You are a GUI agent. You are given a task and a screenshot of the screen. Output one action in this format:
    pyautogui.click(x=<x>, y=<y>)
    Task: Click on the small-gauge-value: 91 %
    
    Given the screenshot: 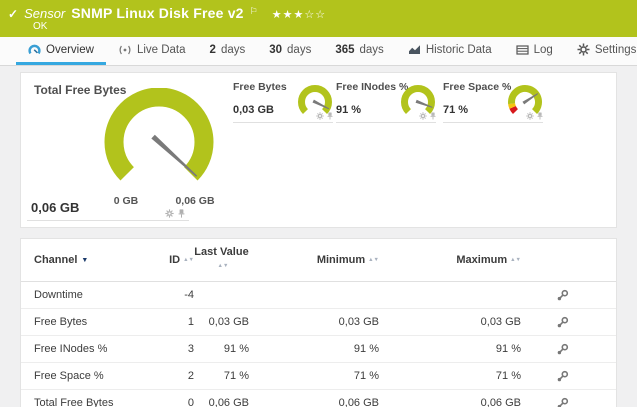 What is the action you would take?
    pyautogui.click(x=349, y=110)
    